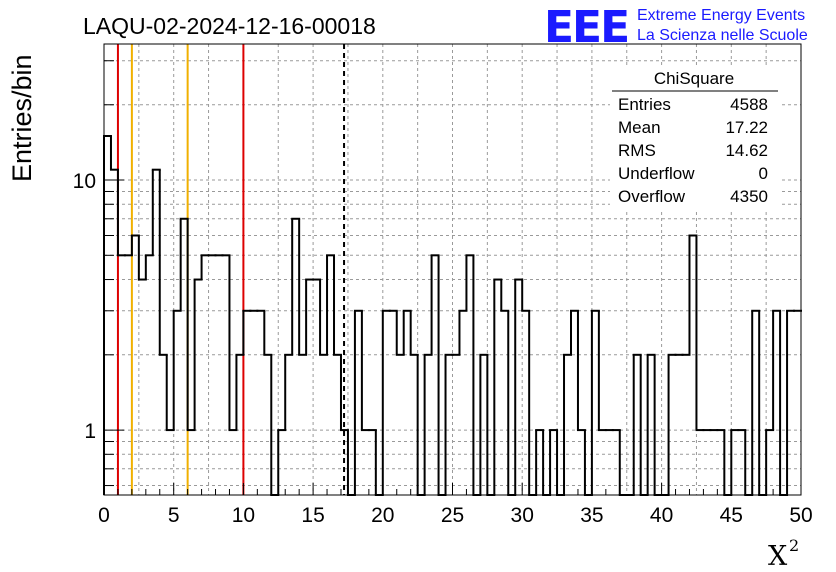  Describe the element at coordinates (778, 556) in the screenshot. I see `x-axis-label-base: X` at that location.